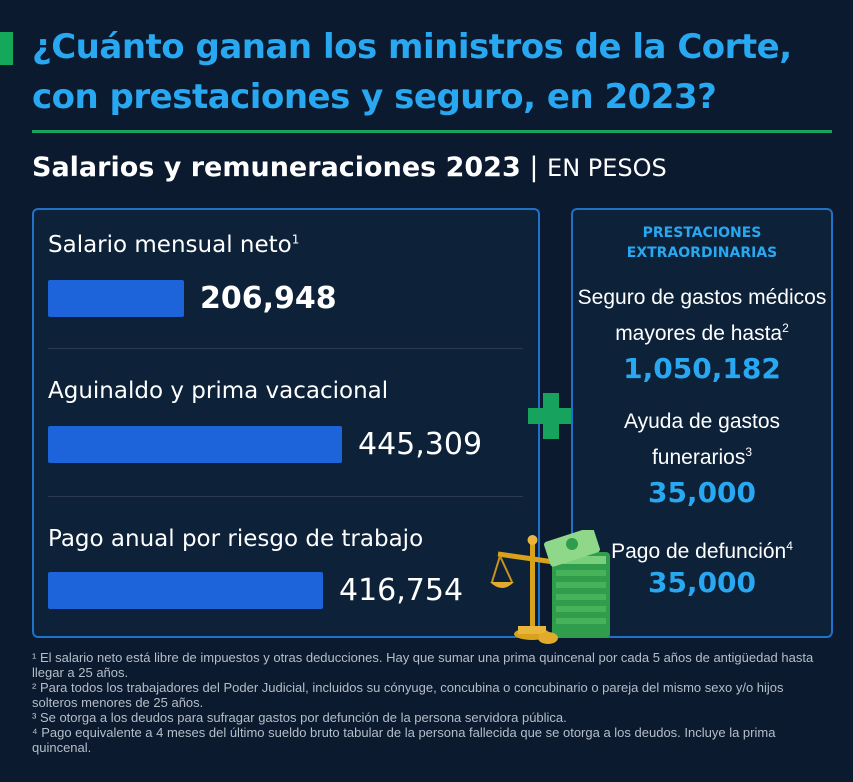 This screenshot has height=782, width=853. What do you see at coordinates (699, 333) in the screenshot?
I see `benefit-label-0-text: mayores de hasta` at bounding box center [699, 333].